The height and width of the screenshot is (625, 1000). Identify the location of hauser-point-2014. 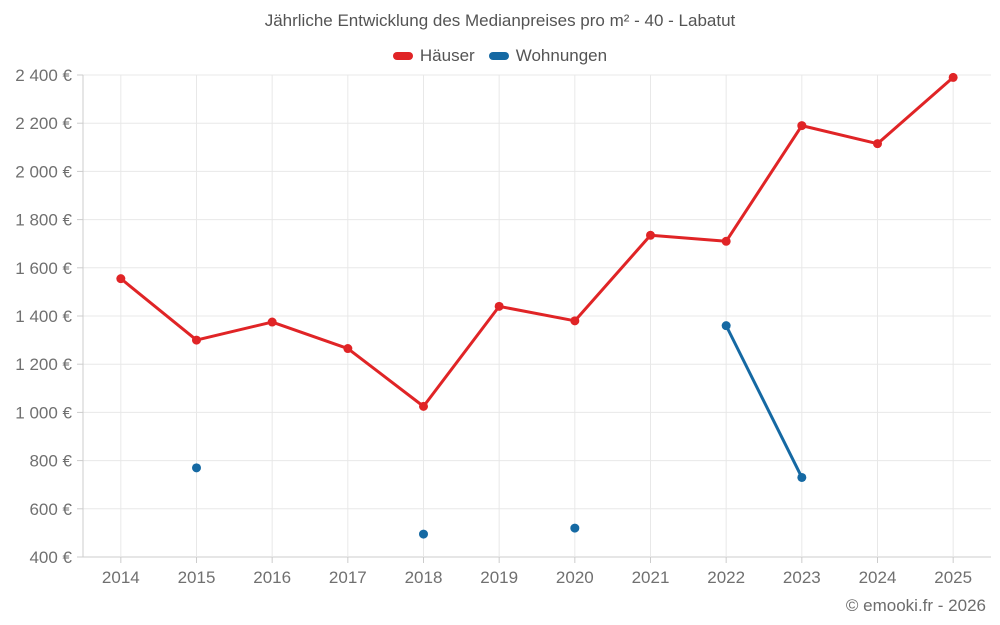
(121, 279).